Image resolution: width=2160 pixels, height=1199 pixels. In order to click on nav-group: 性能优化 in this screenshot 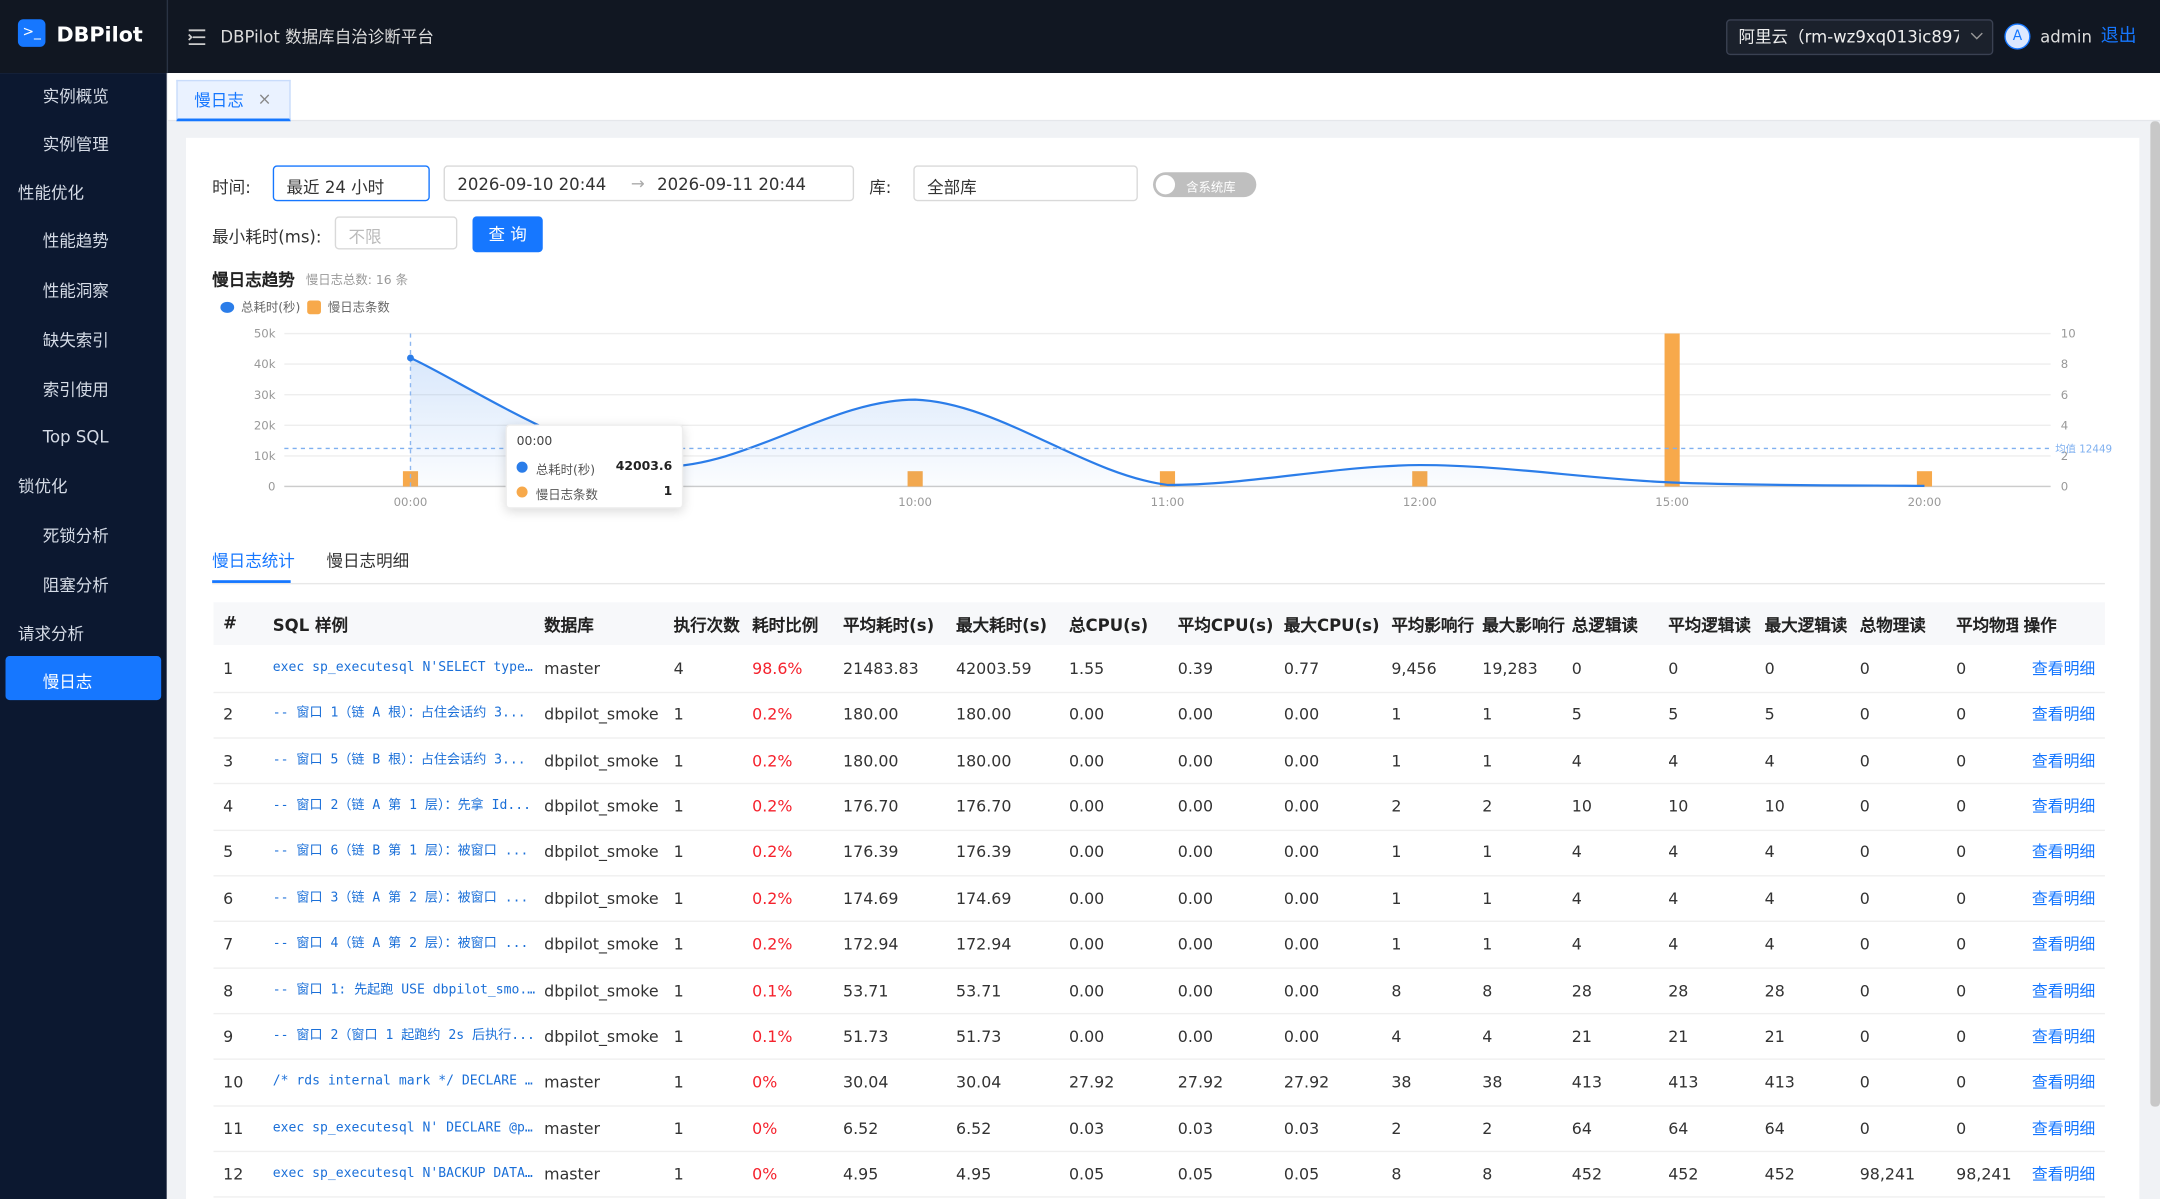, I will do `click(51, 193)`.